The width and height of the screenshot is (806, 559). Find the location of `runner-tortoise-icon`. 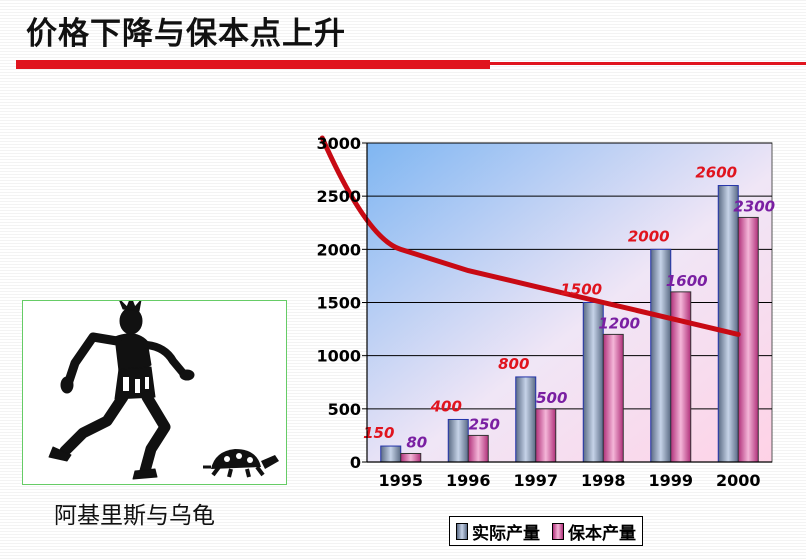

runner-tortoise-icon is located at coordinates (163, 388).